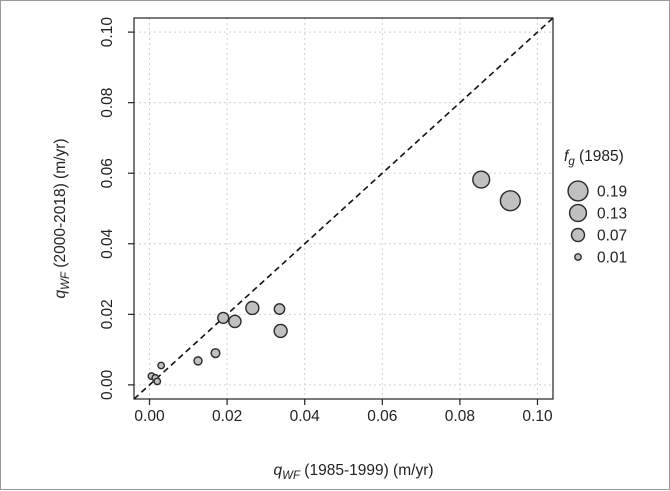 This screenshot has height=491, width=670. I want to click on y-axis-title: qWF (2000-2018) (m/yr), so click(62, 218).